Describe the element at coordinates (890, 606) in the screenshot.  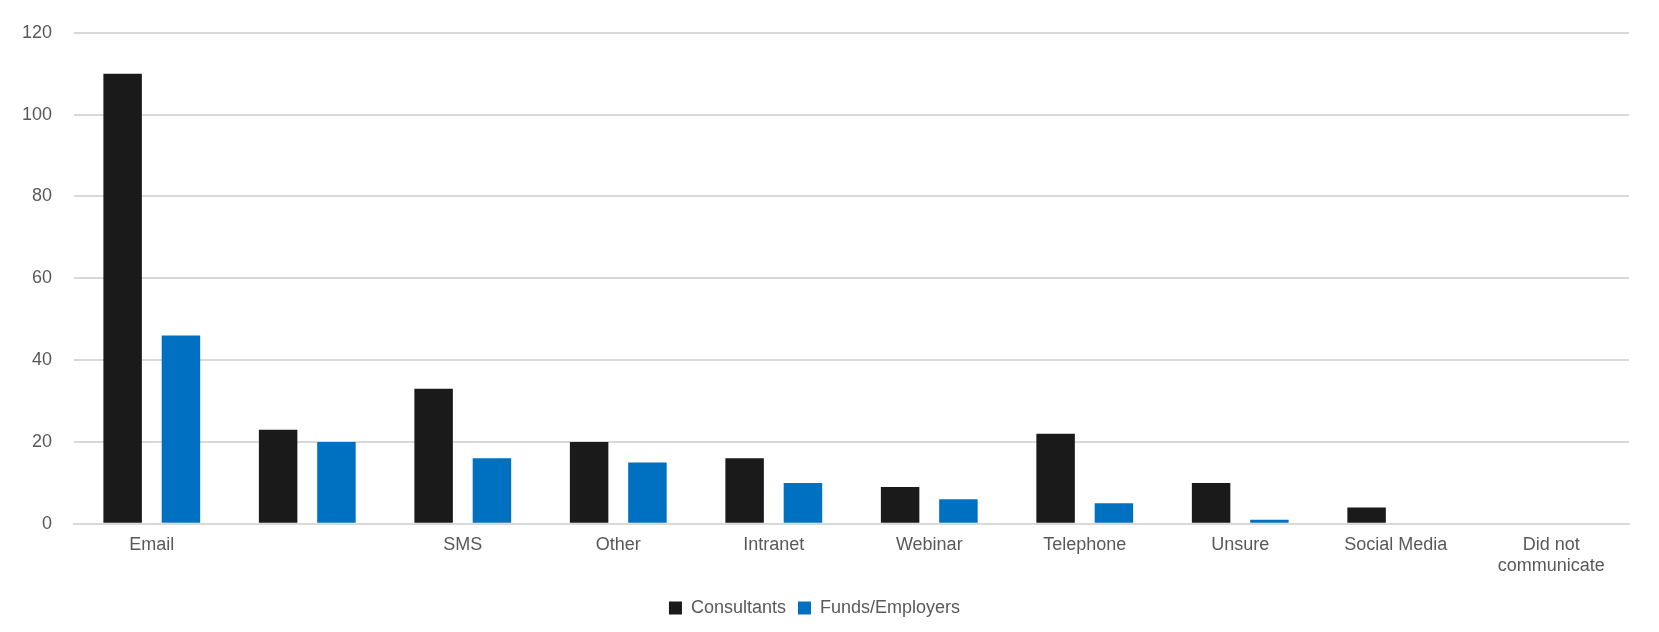
I see `legend-label: Funds/Employers` at that location.